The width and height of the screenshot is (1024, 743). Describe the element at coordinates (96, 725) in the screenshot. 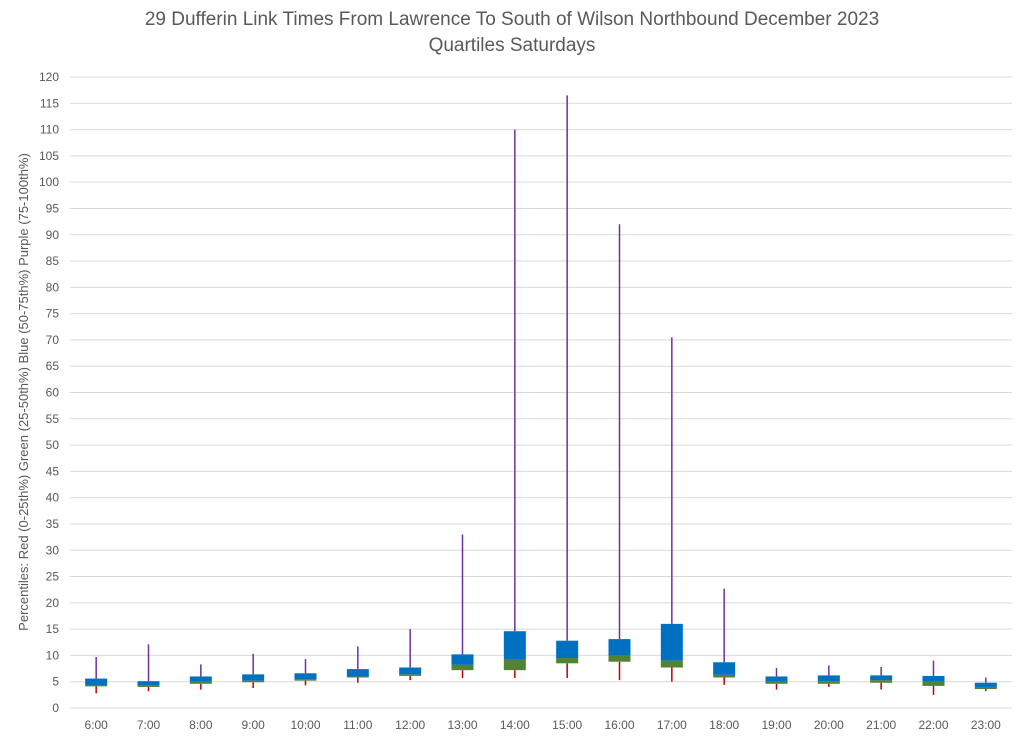

I see `x-tick-label: 6:00` at that location.